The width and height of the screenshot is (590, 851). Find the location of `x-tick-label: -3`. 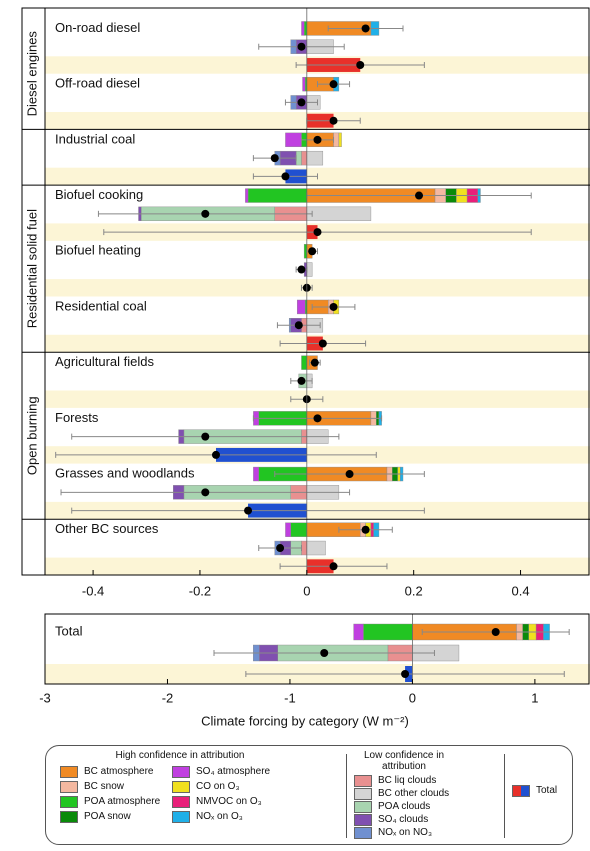

x-tick-label: -3 is located at coordinates (45, 697).